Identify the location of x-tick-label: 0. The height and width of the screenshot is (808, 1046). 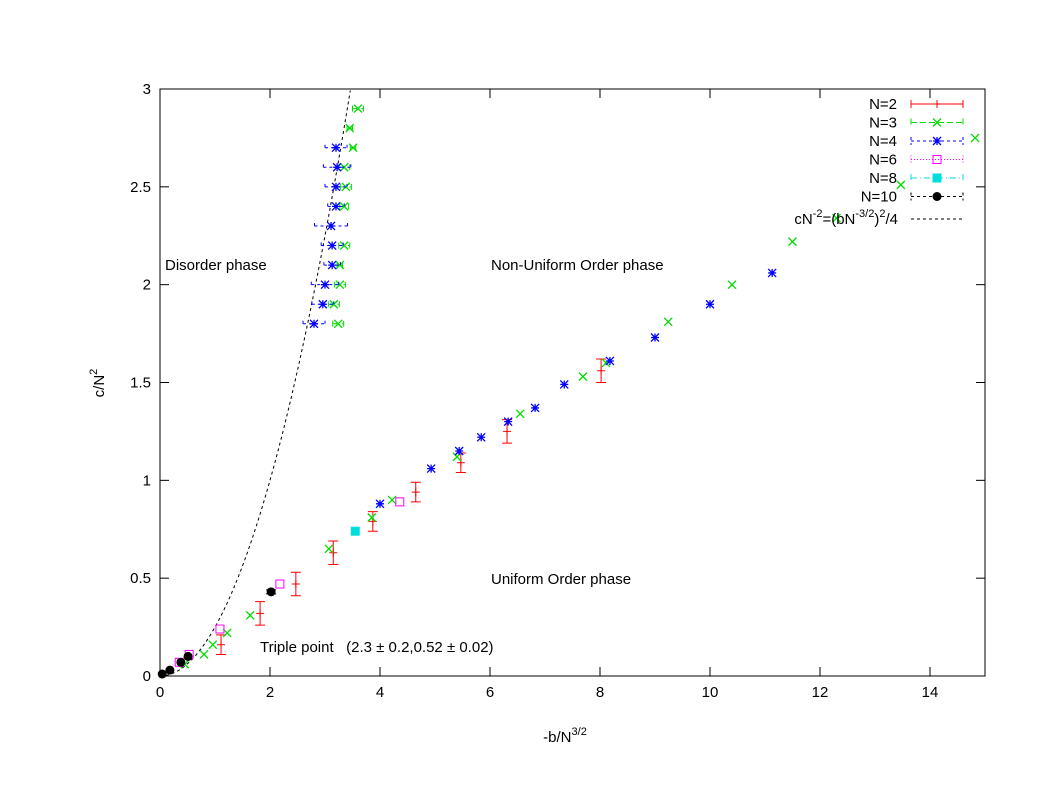
(160, 692).